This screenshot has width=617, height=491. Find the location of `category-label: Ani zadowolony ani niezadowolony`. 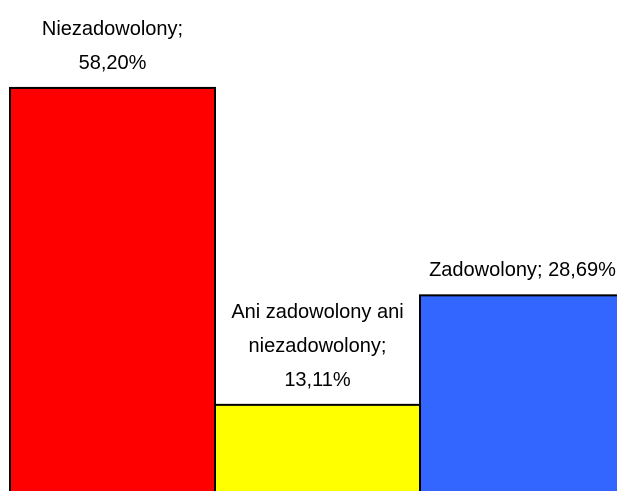

category-label: Ani zadowolony ani niezadowolony is located at coordinates (317, 328).